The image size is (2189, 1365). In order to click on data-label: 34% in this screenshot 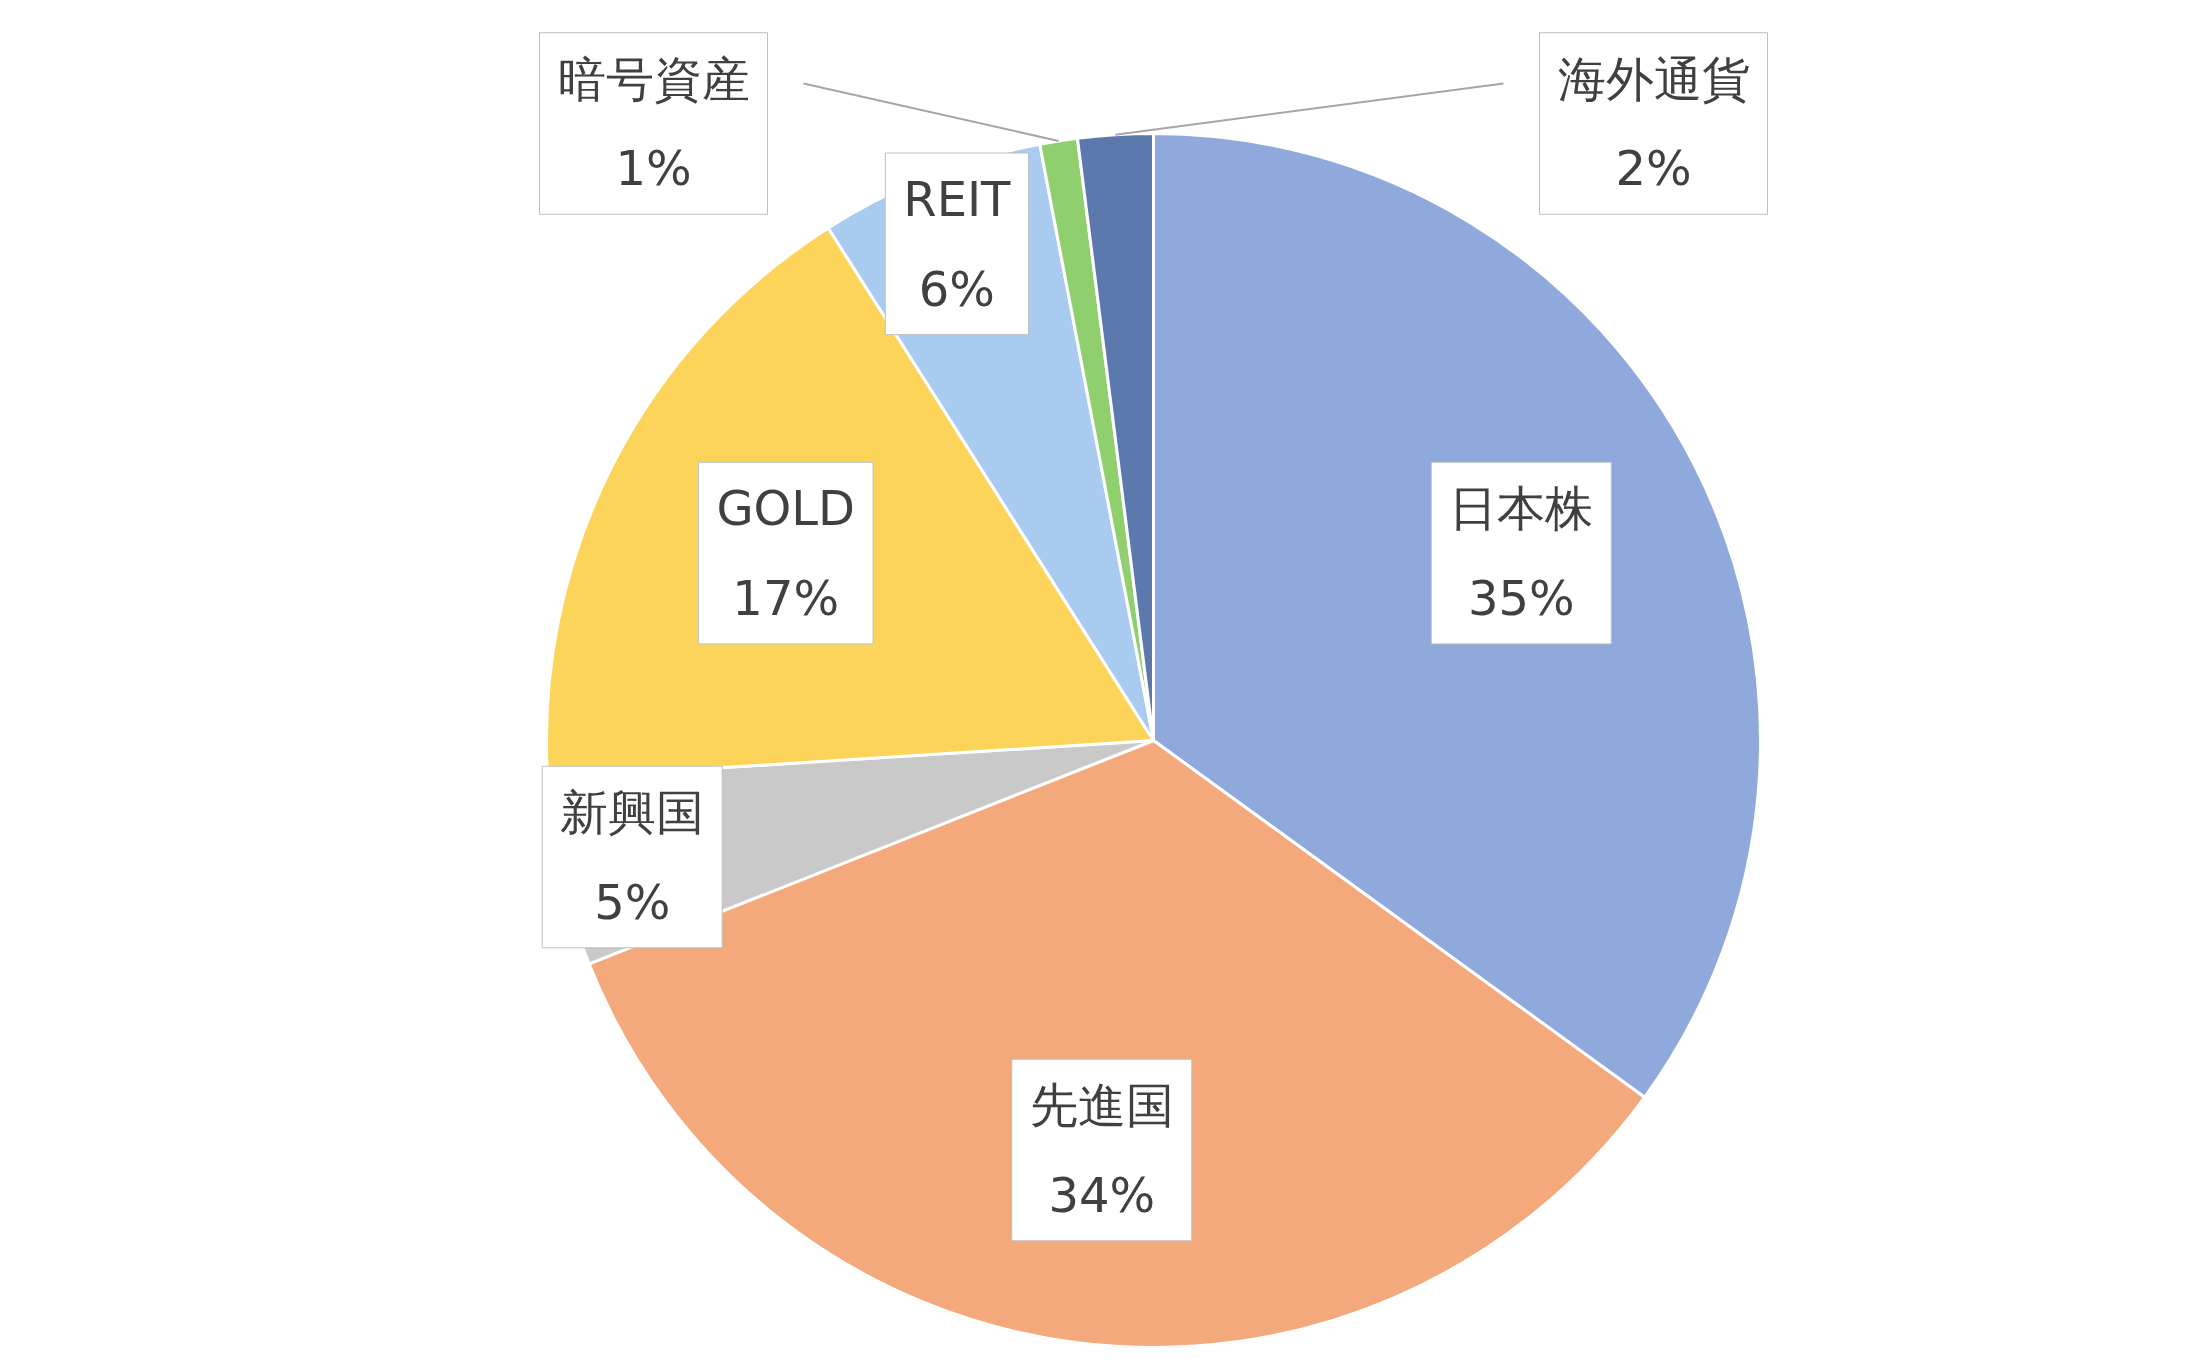, I will do `click(1102, 1194)`.